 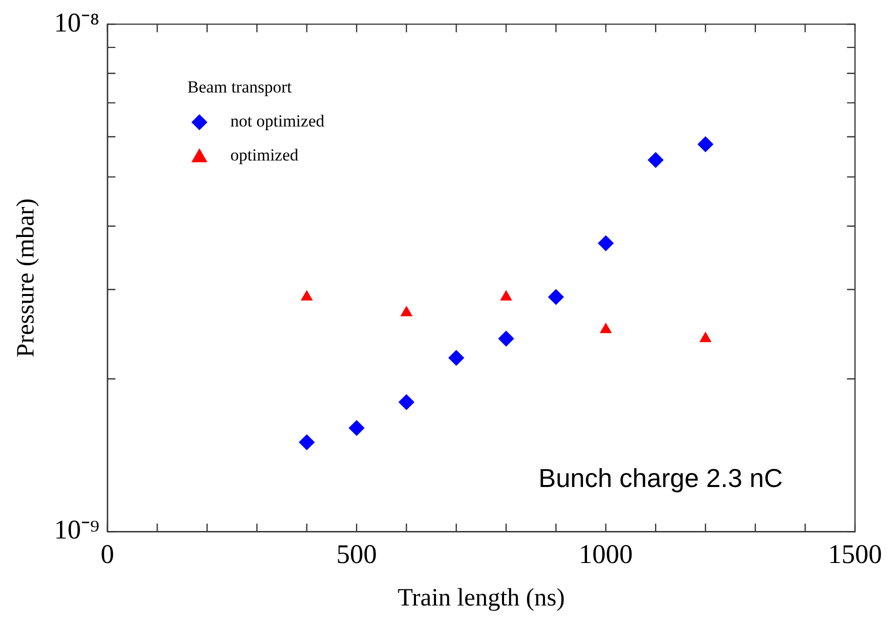 I want to click on x-tick-label: 500, so click(x=356, y=553).